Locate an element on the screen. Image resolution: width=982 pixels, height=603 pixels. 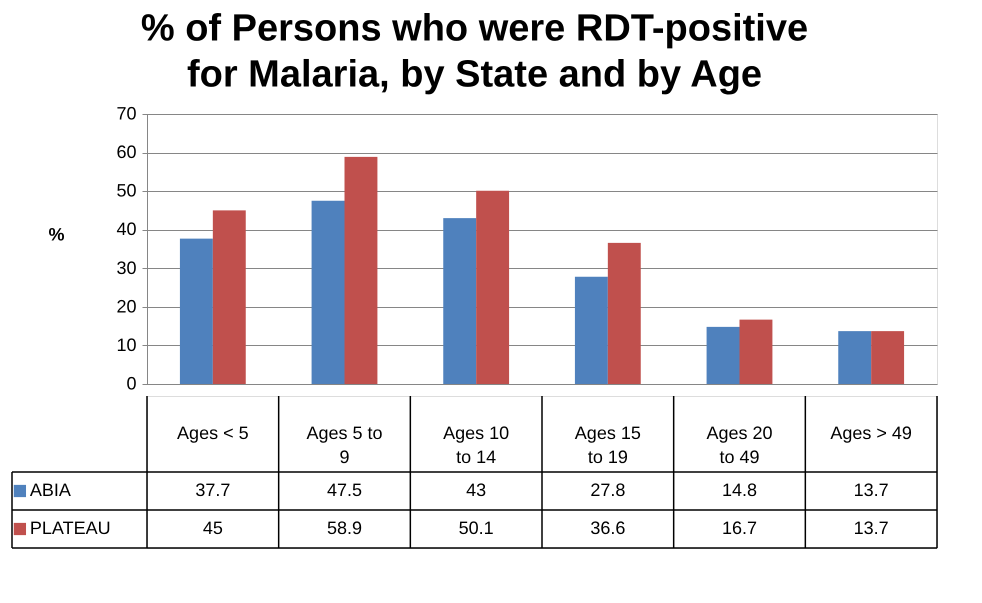
data-label: 14.8 is located at coordinates (740, 490).